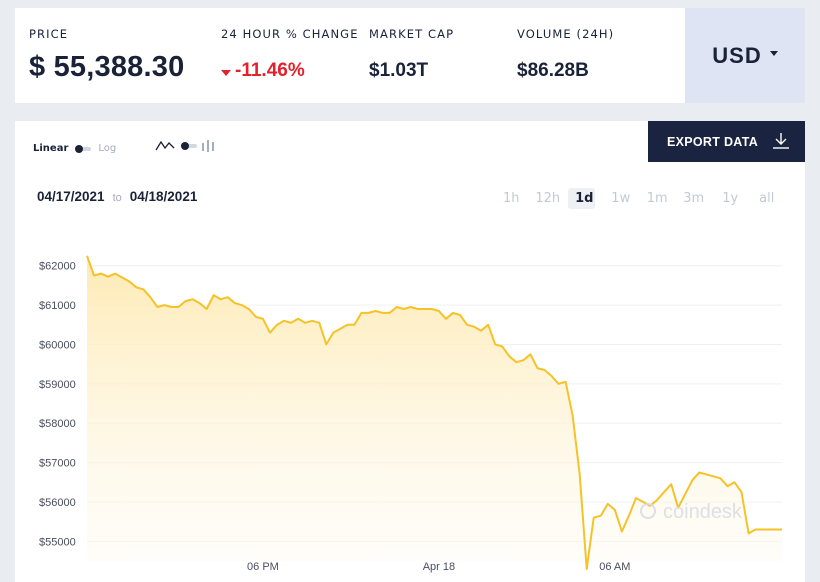  I want to click on date-to-word: to, so click(117, 198).